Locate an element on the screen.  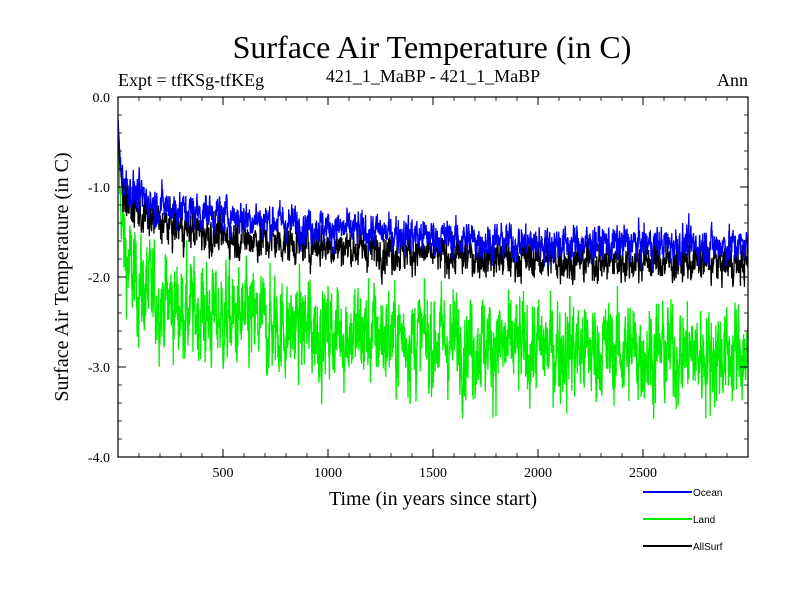
y-axis-label: Surface Air Temperature (in C) is located at coordinates (62, 276).